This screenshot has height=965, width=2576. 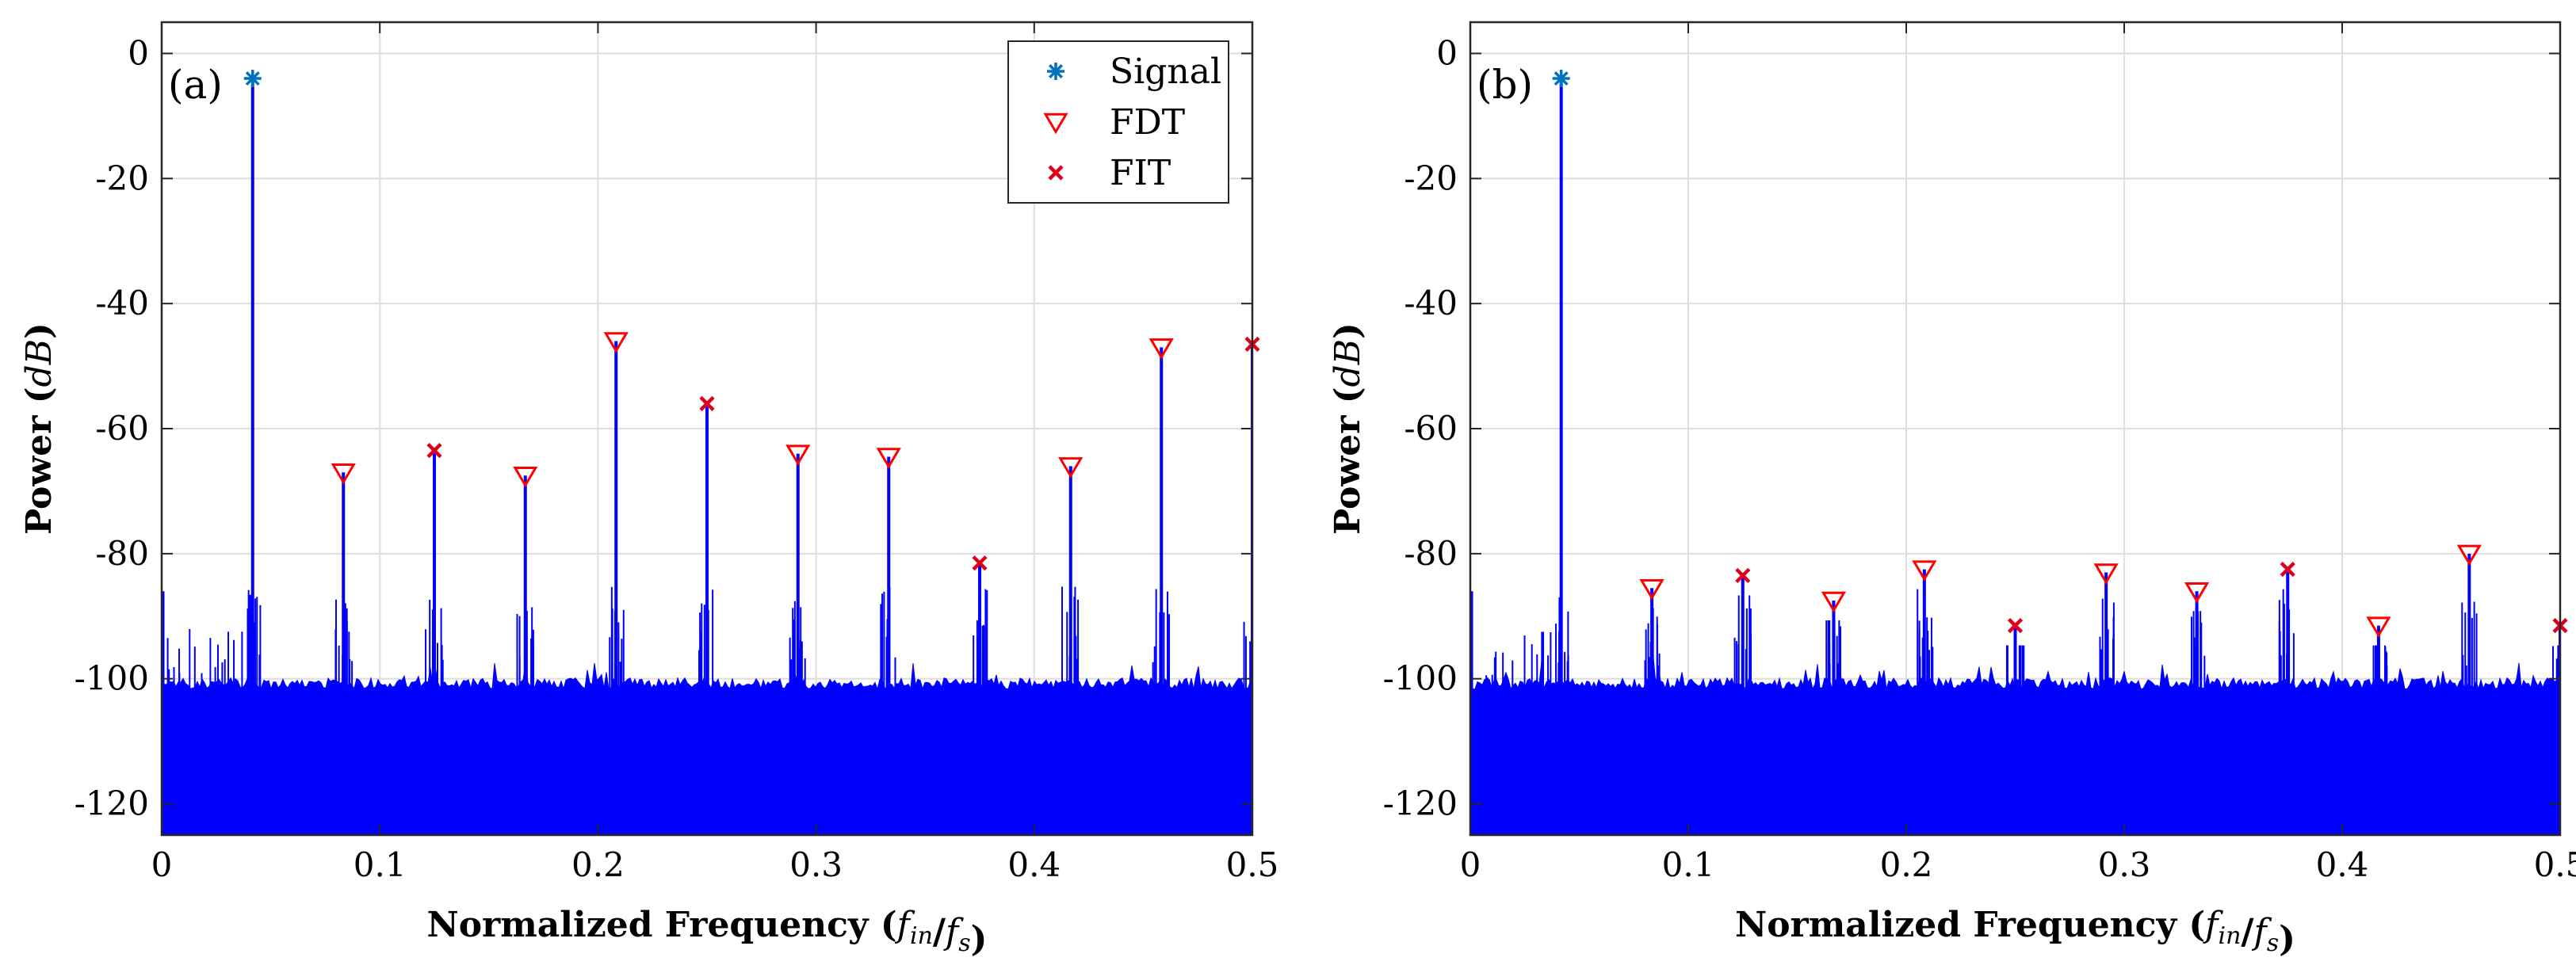 I want to click on legend-fit-label: FIT, so click(x=1140, y=173).